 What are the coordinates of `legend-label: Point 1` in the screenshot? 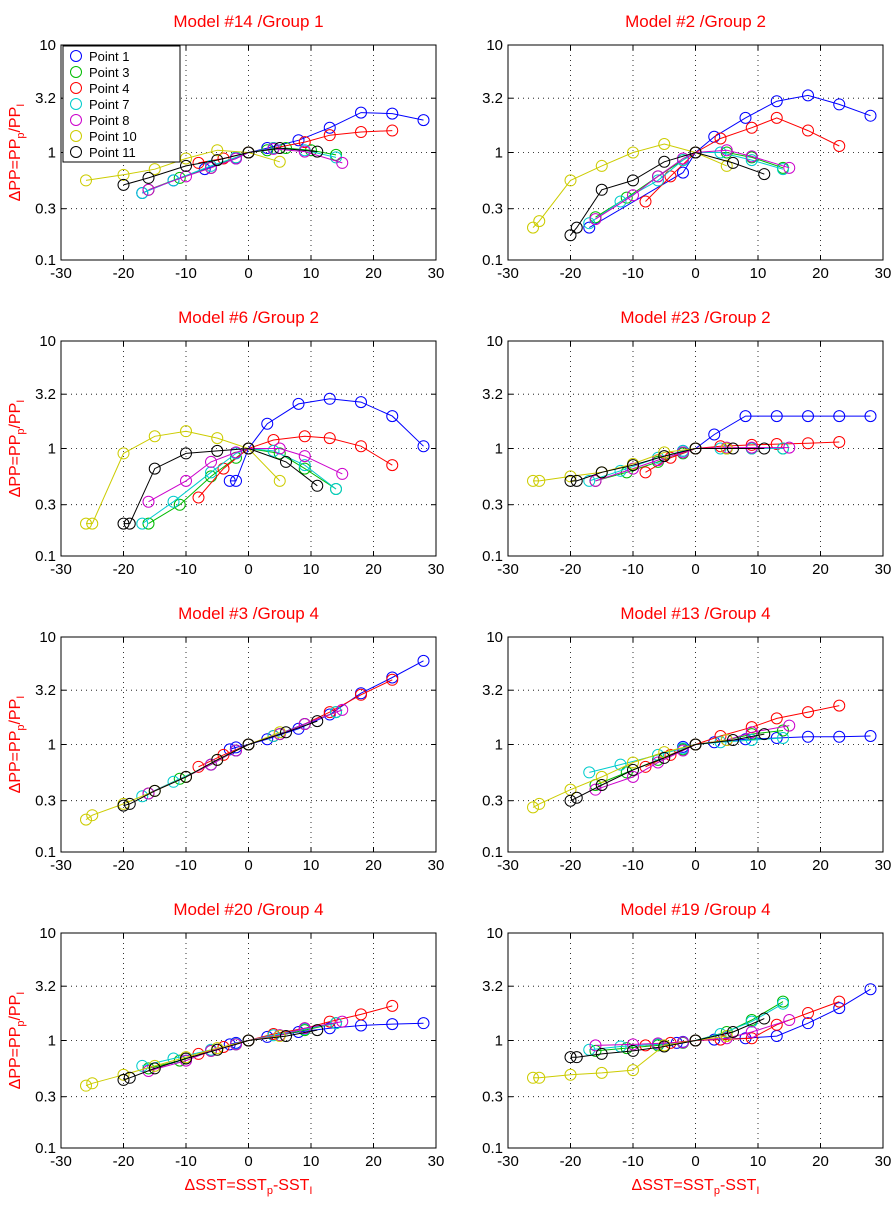 It's located at (109, 56).